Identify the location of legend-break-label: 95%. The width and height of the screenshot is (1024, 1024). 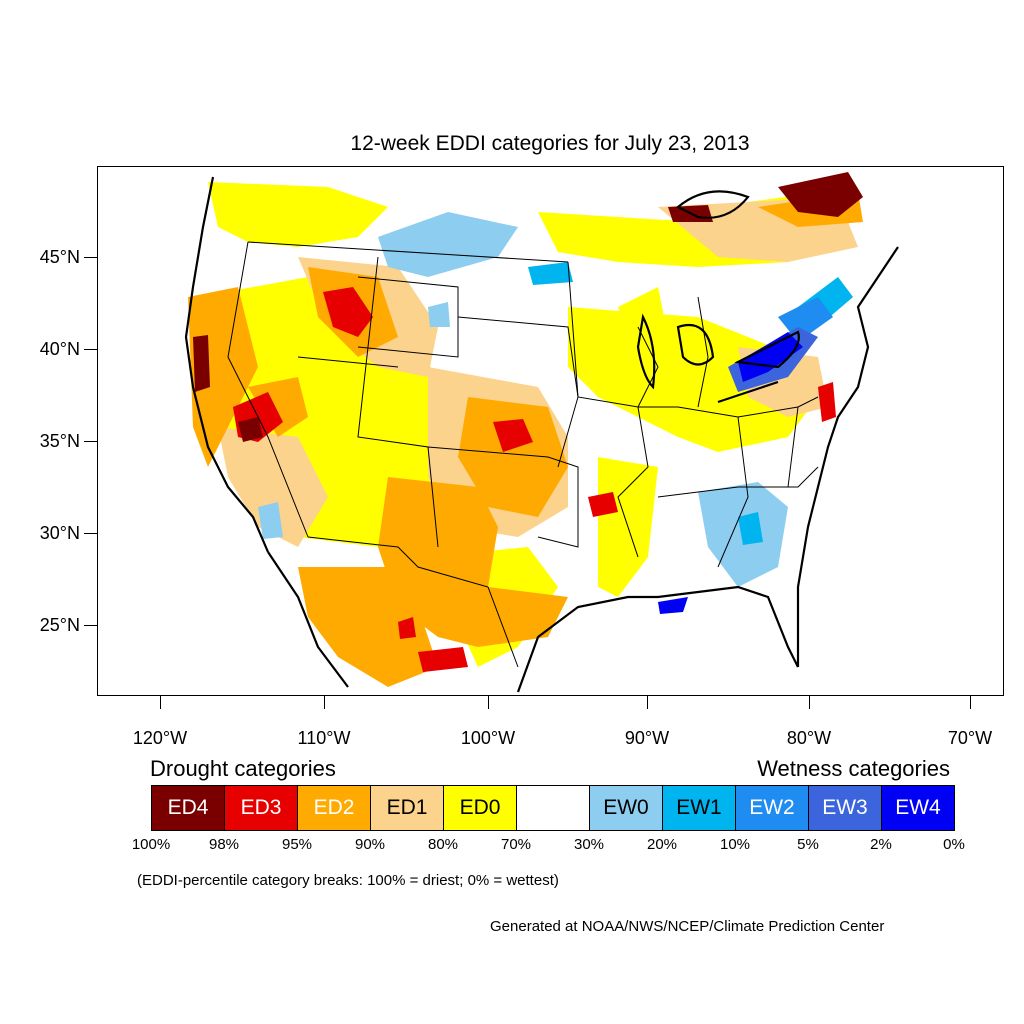
(297, 844).